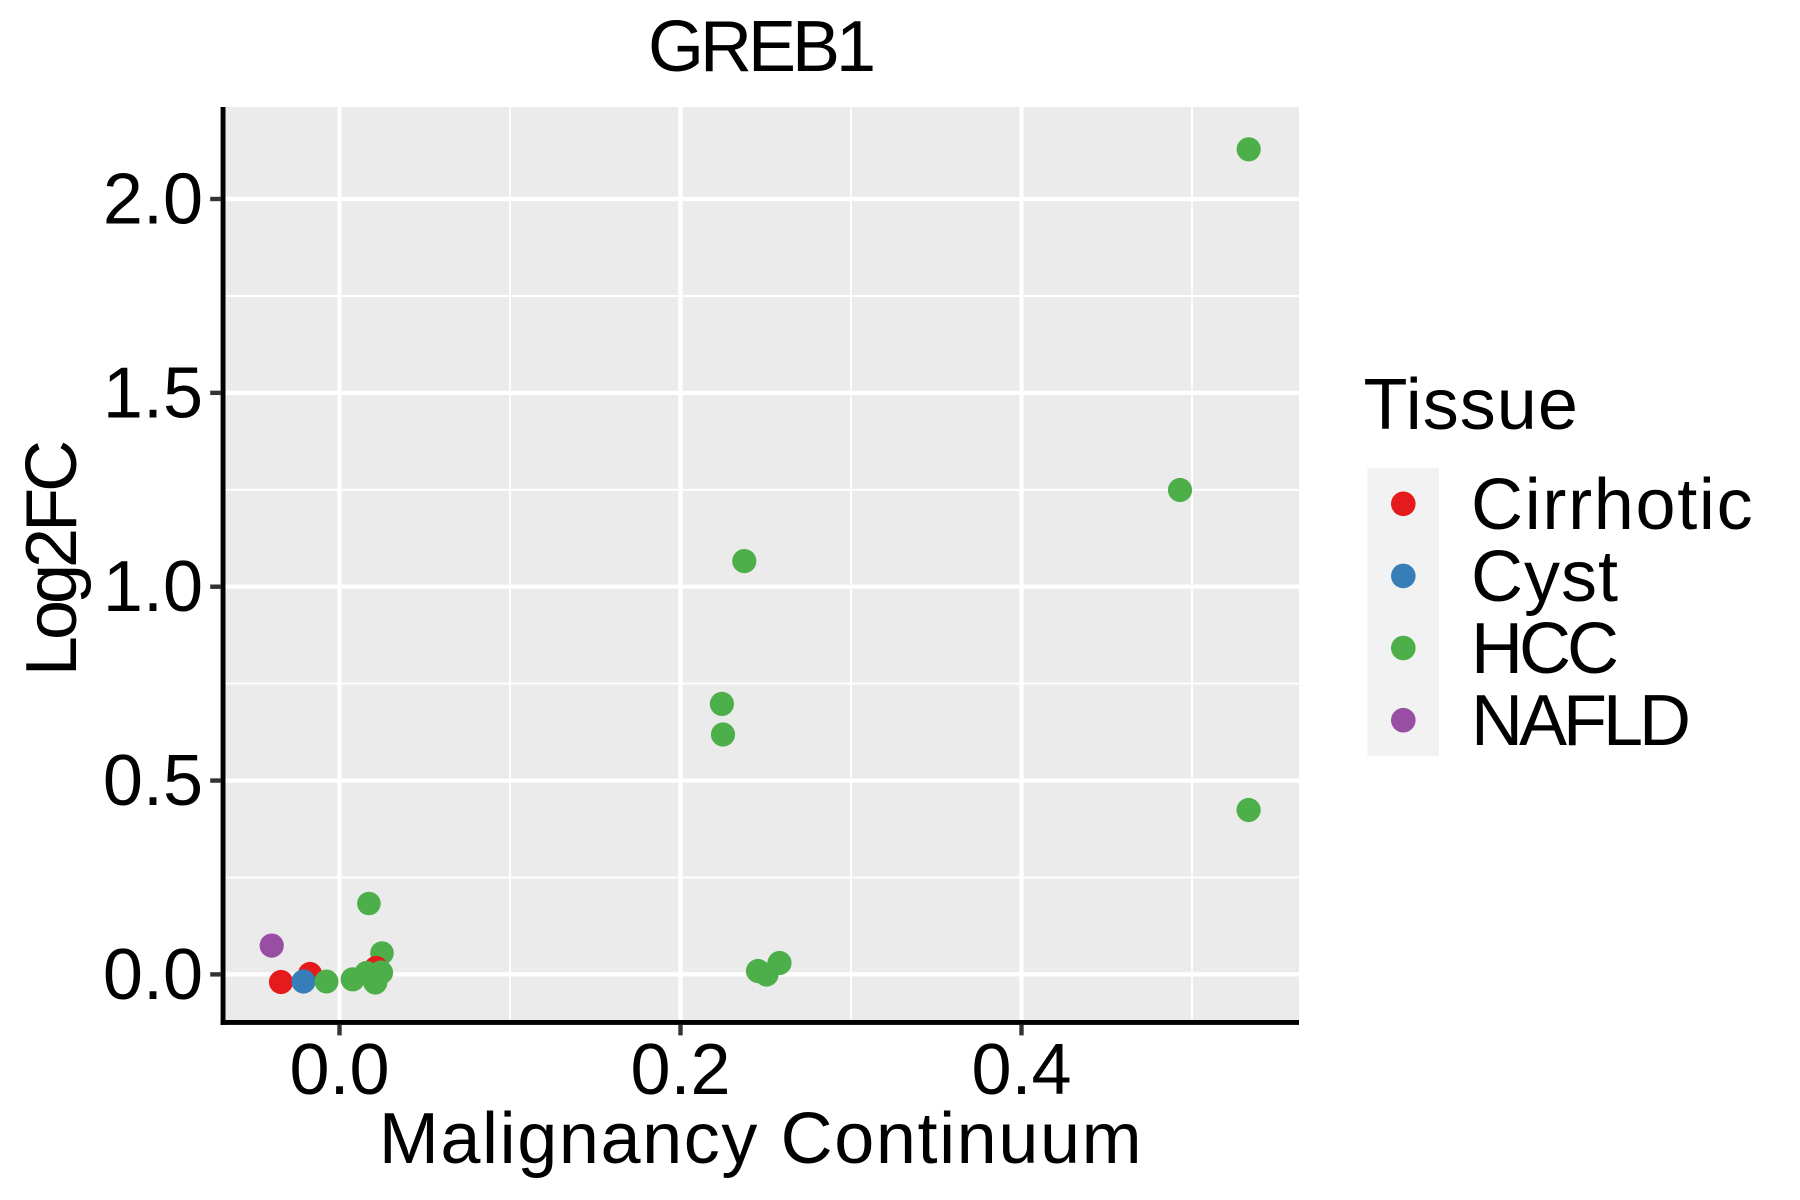 Image resolution: width=1800 pixels, height=1200 pixels. Describe the element at coordinates (153, 393) in the screenshot. I see `svg-text: 1.5` at that location.